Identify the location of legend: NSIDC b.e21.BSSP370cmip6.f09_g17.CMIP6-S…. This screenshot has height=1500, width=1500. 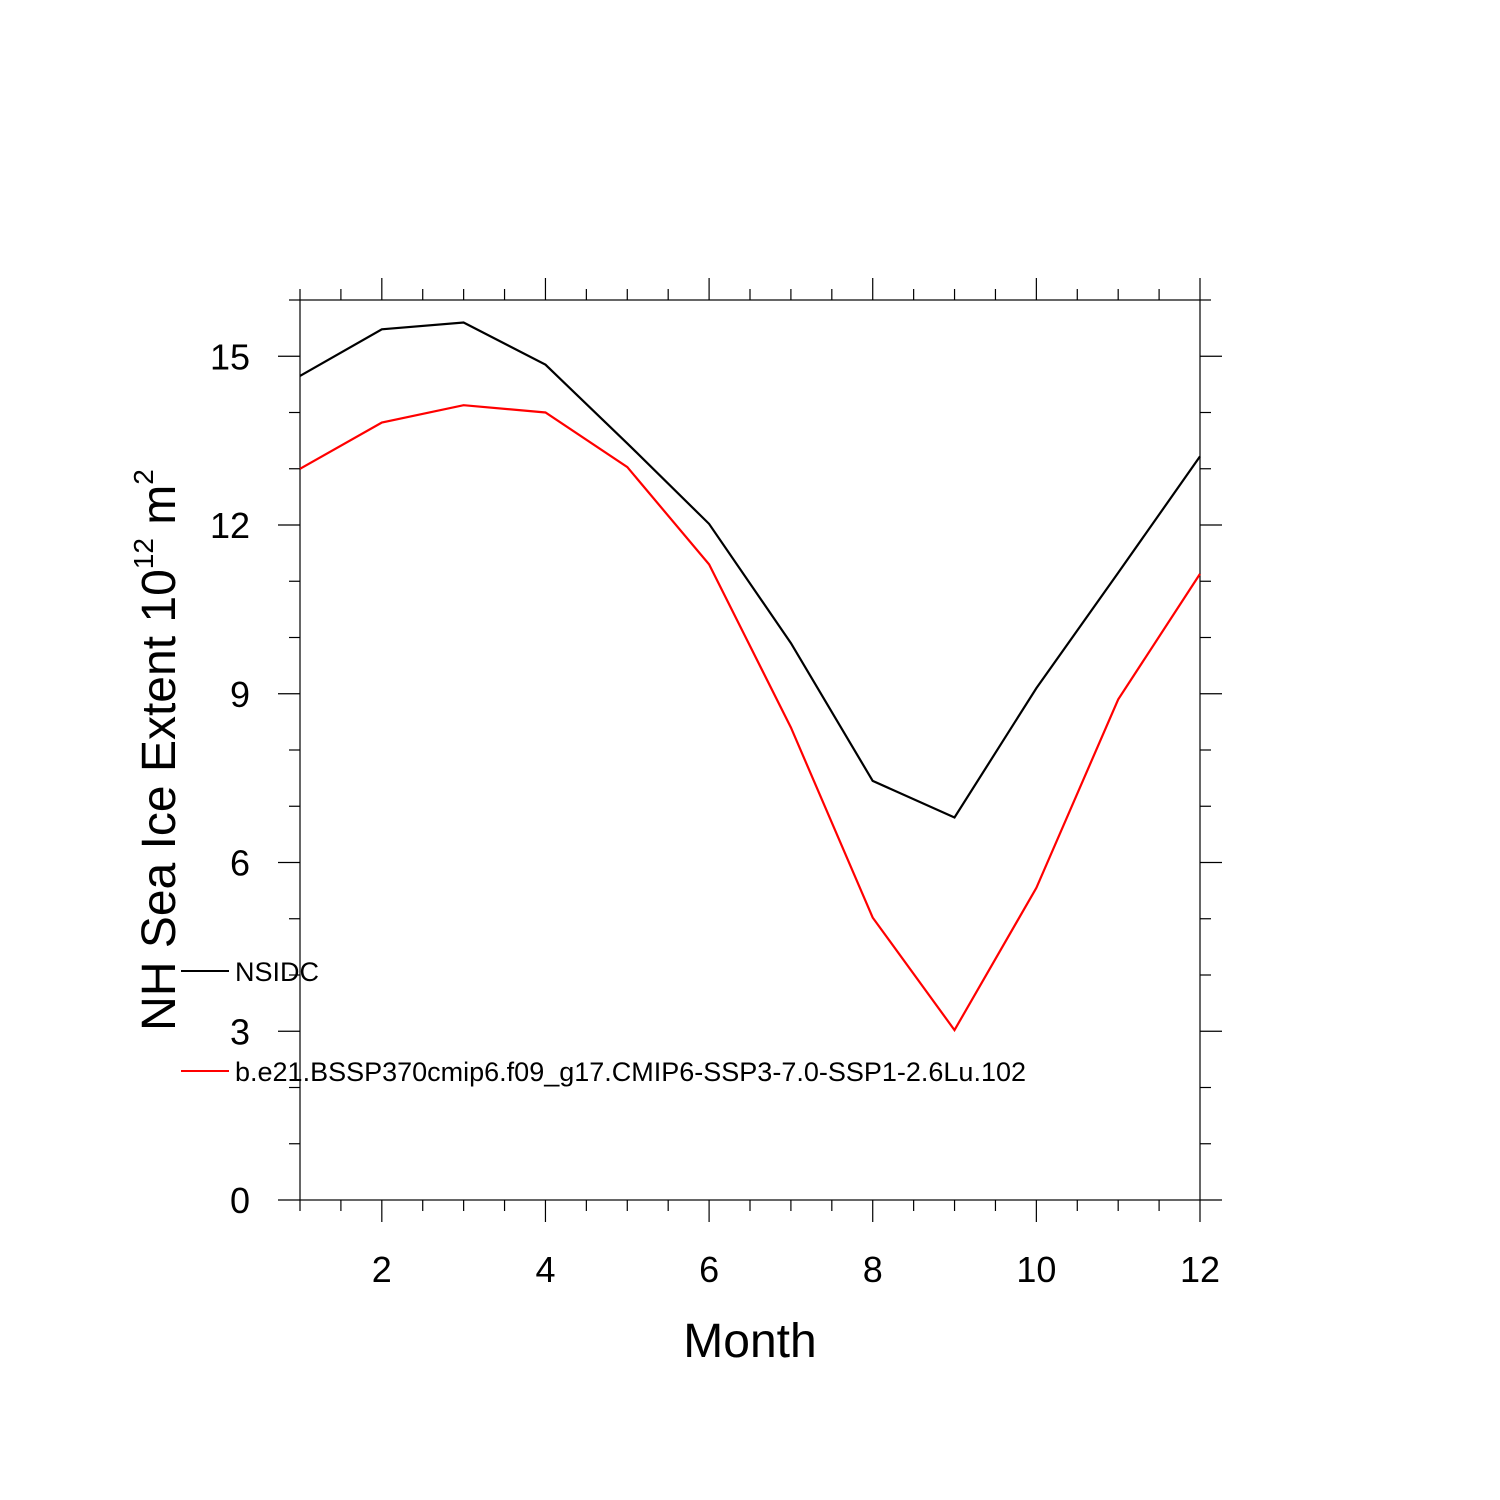
(603, 1022).